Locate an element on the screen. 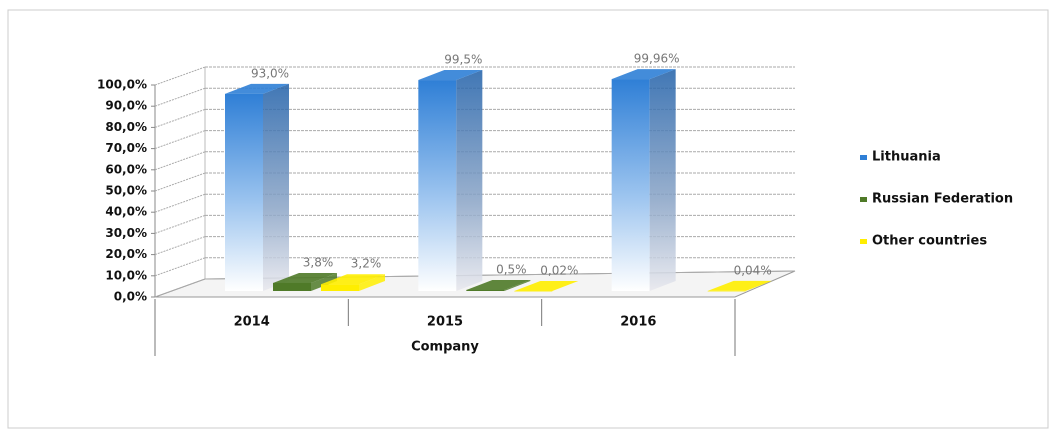 This screenshot has height=437, width=1054. legend-label: Lithuania is located at coordinates (906, 157).